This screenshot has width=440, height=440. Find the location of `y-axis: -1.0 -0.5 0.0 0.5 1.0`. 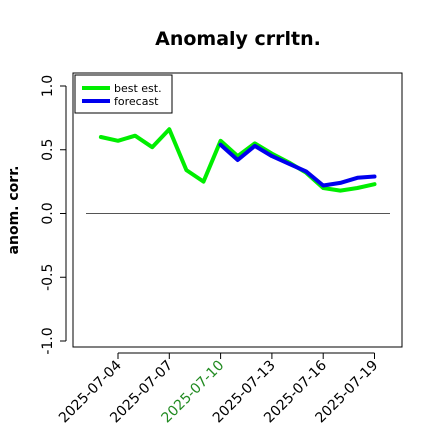

y-axis: -1.0 -0.5 0.0 0.5 1.0 is located at coordinates (53, 215).